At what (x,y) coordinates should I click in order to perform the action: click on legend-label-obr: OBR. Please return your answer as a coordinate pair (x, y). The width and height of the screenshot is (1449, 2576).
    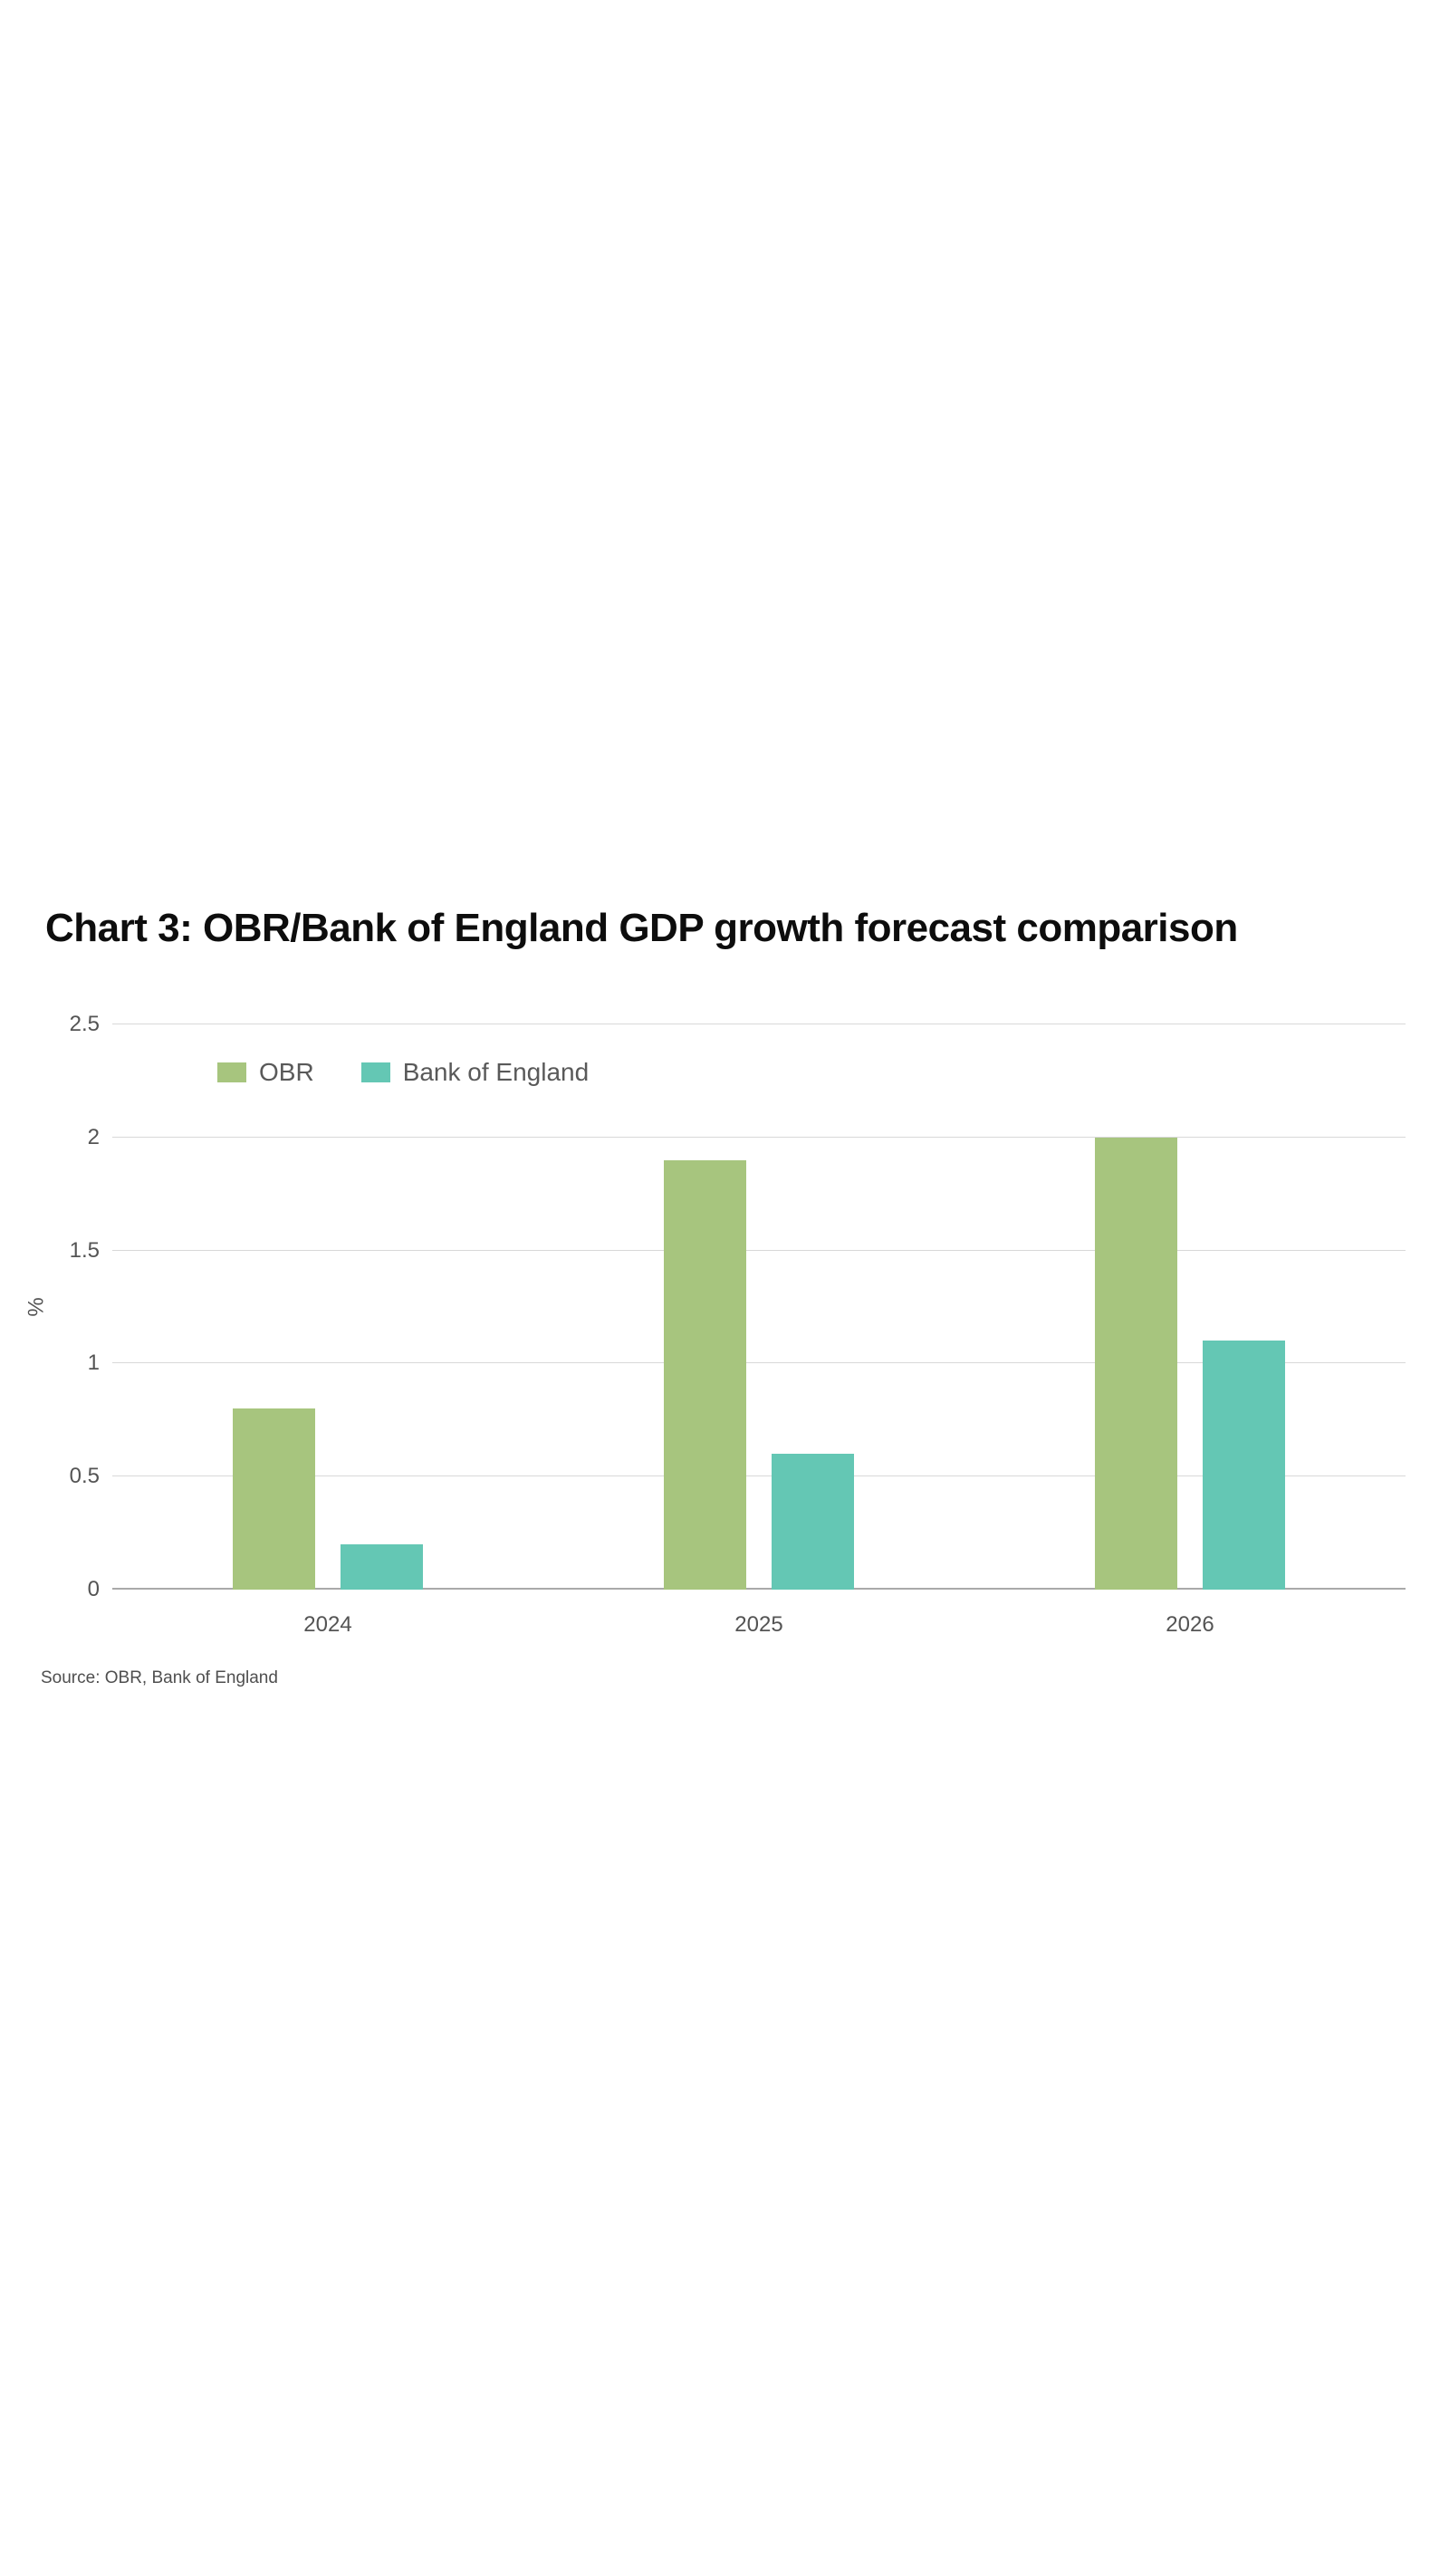
    Looking at the image, I should click on (286, 1072).